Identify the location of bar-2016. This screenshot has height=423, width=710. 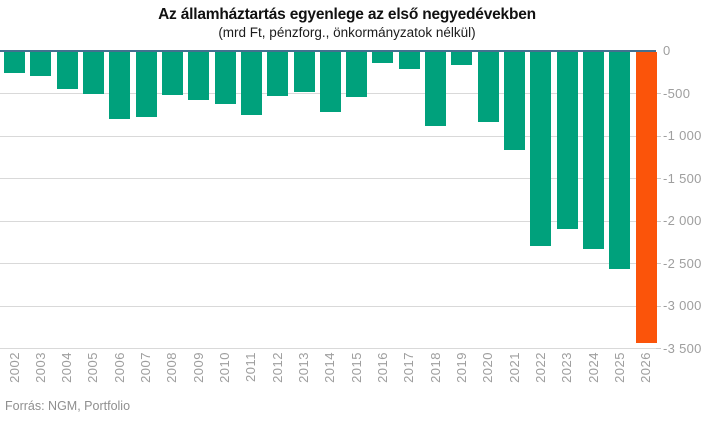
(383, 57).